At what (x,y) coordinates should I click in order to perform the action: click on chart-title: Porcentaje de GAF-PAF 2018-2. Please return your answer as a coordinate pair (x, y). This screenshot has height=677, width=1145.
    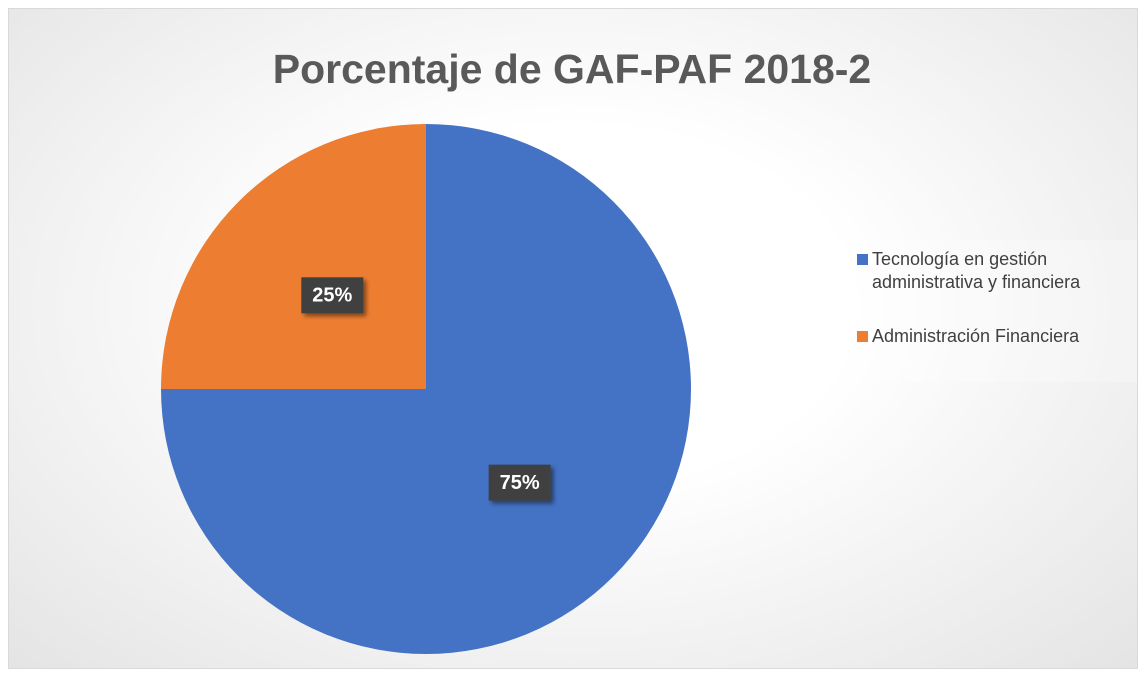
    Looking at the image, I should click on (572, 69).